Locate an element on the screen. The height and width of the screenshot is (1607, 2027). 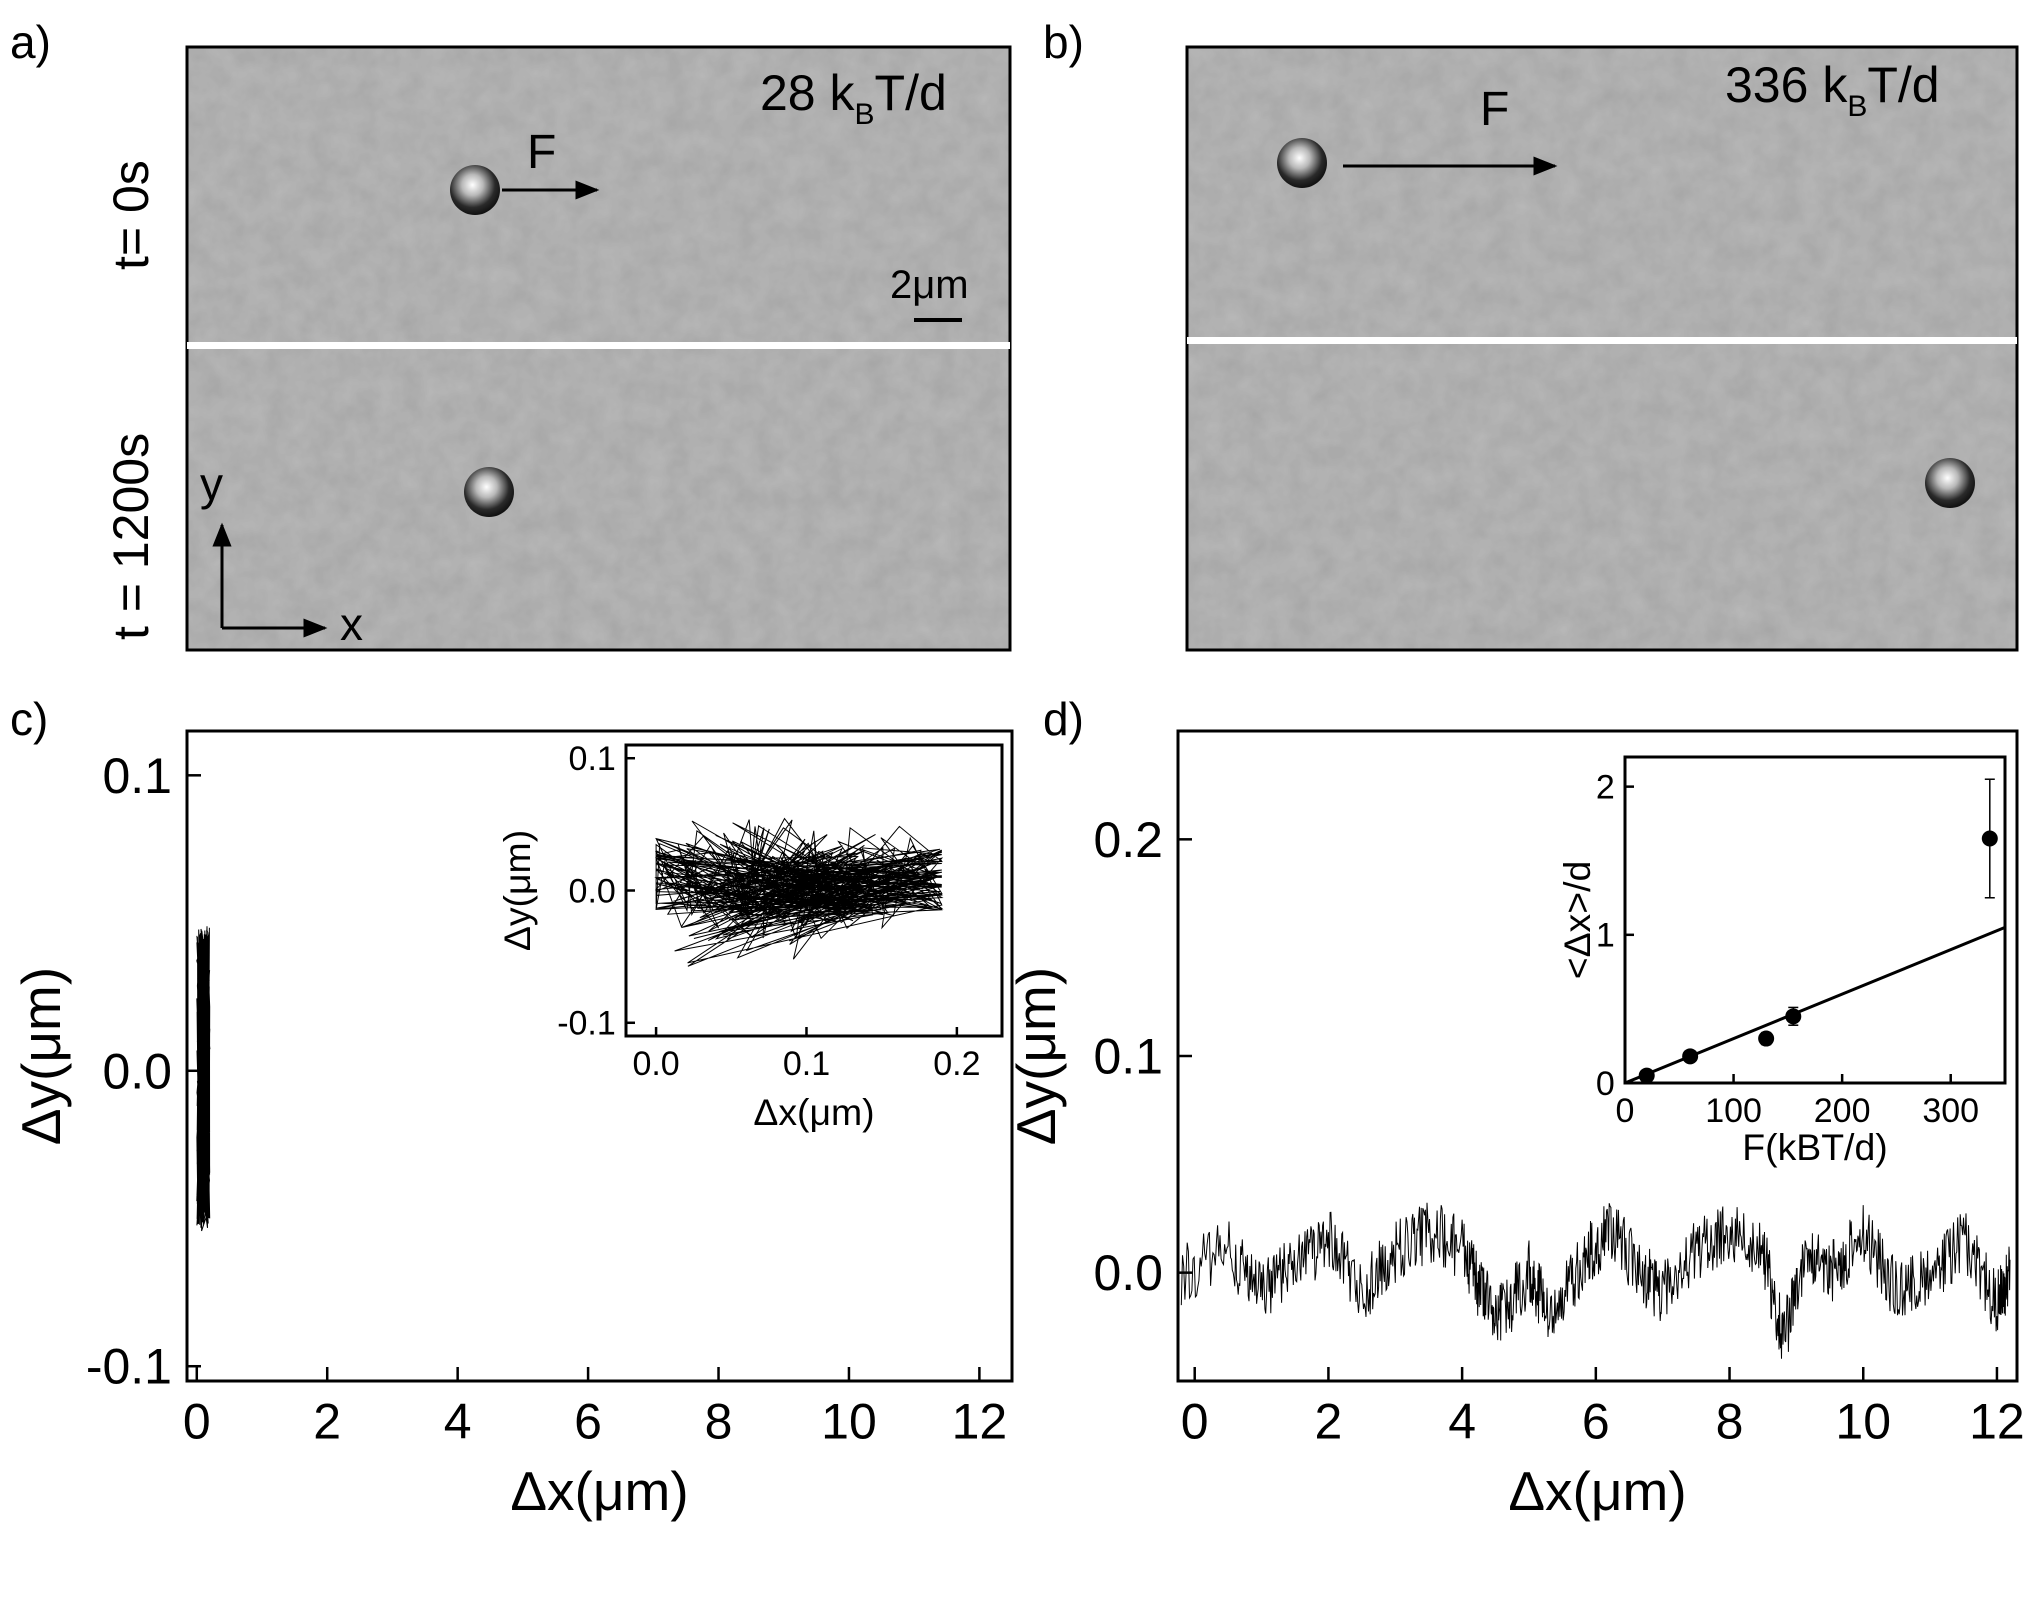
d-main-xtick-label: 12 is located at coordinates (1997, 1422).